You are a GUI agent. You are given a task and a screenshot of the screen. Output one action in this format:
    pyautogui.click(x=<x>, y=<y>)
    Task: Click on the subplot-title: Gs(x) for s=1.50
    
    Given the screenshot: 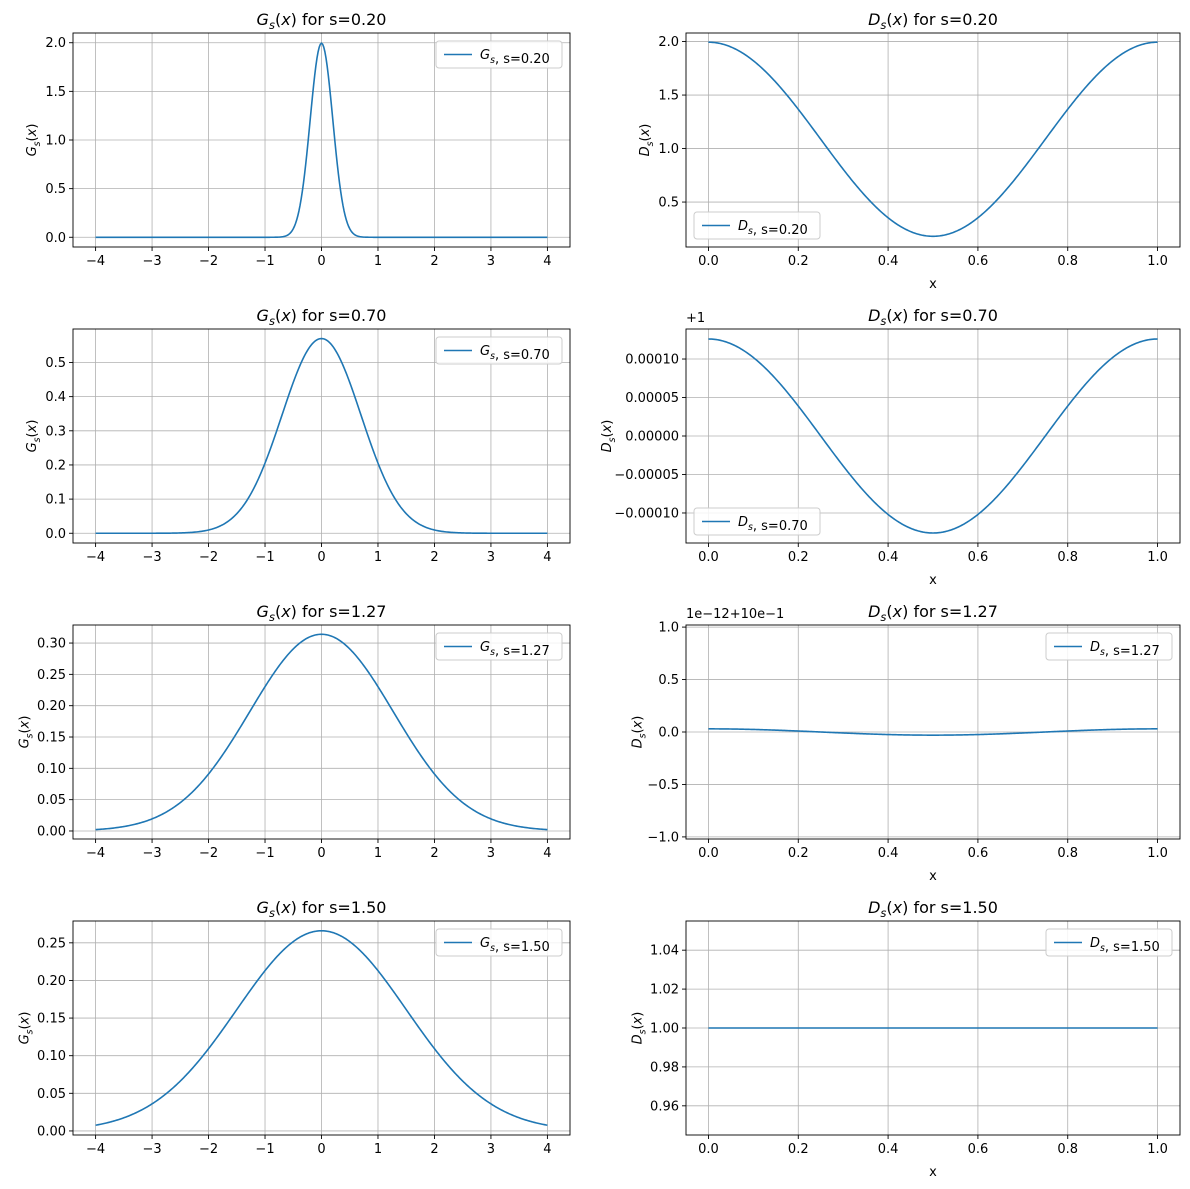 What is the action you would take?
    pyautogui.click(x=322, y=909)
    